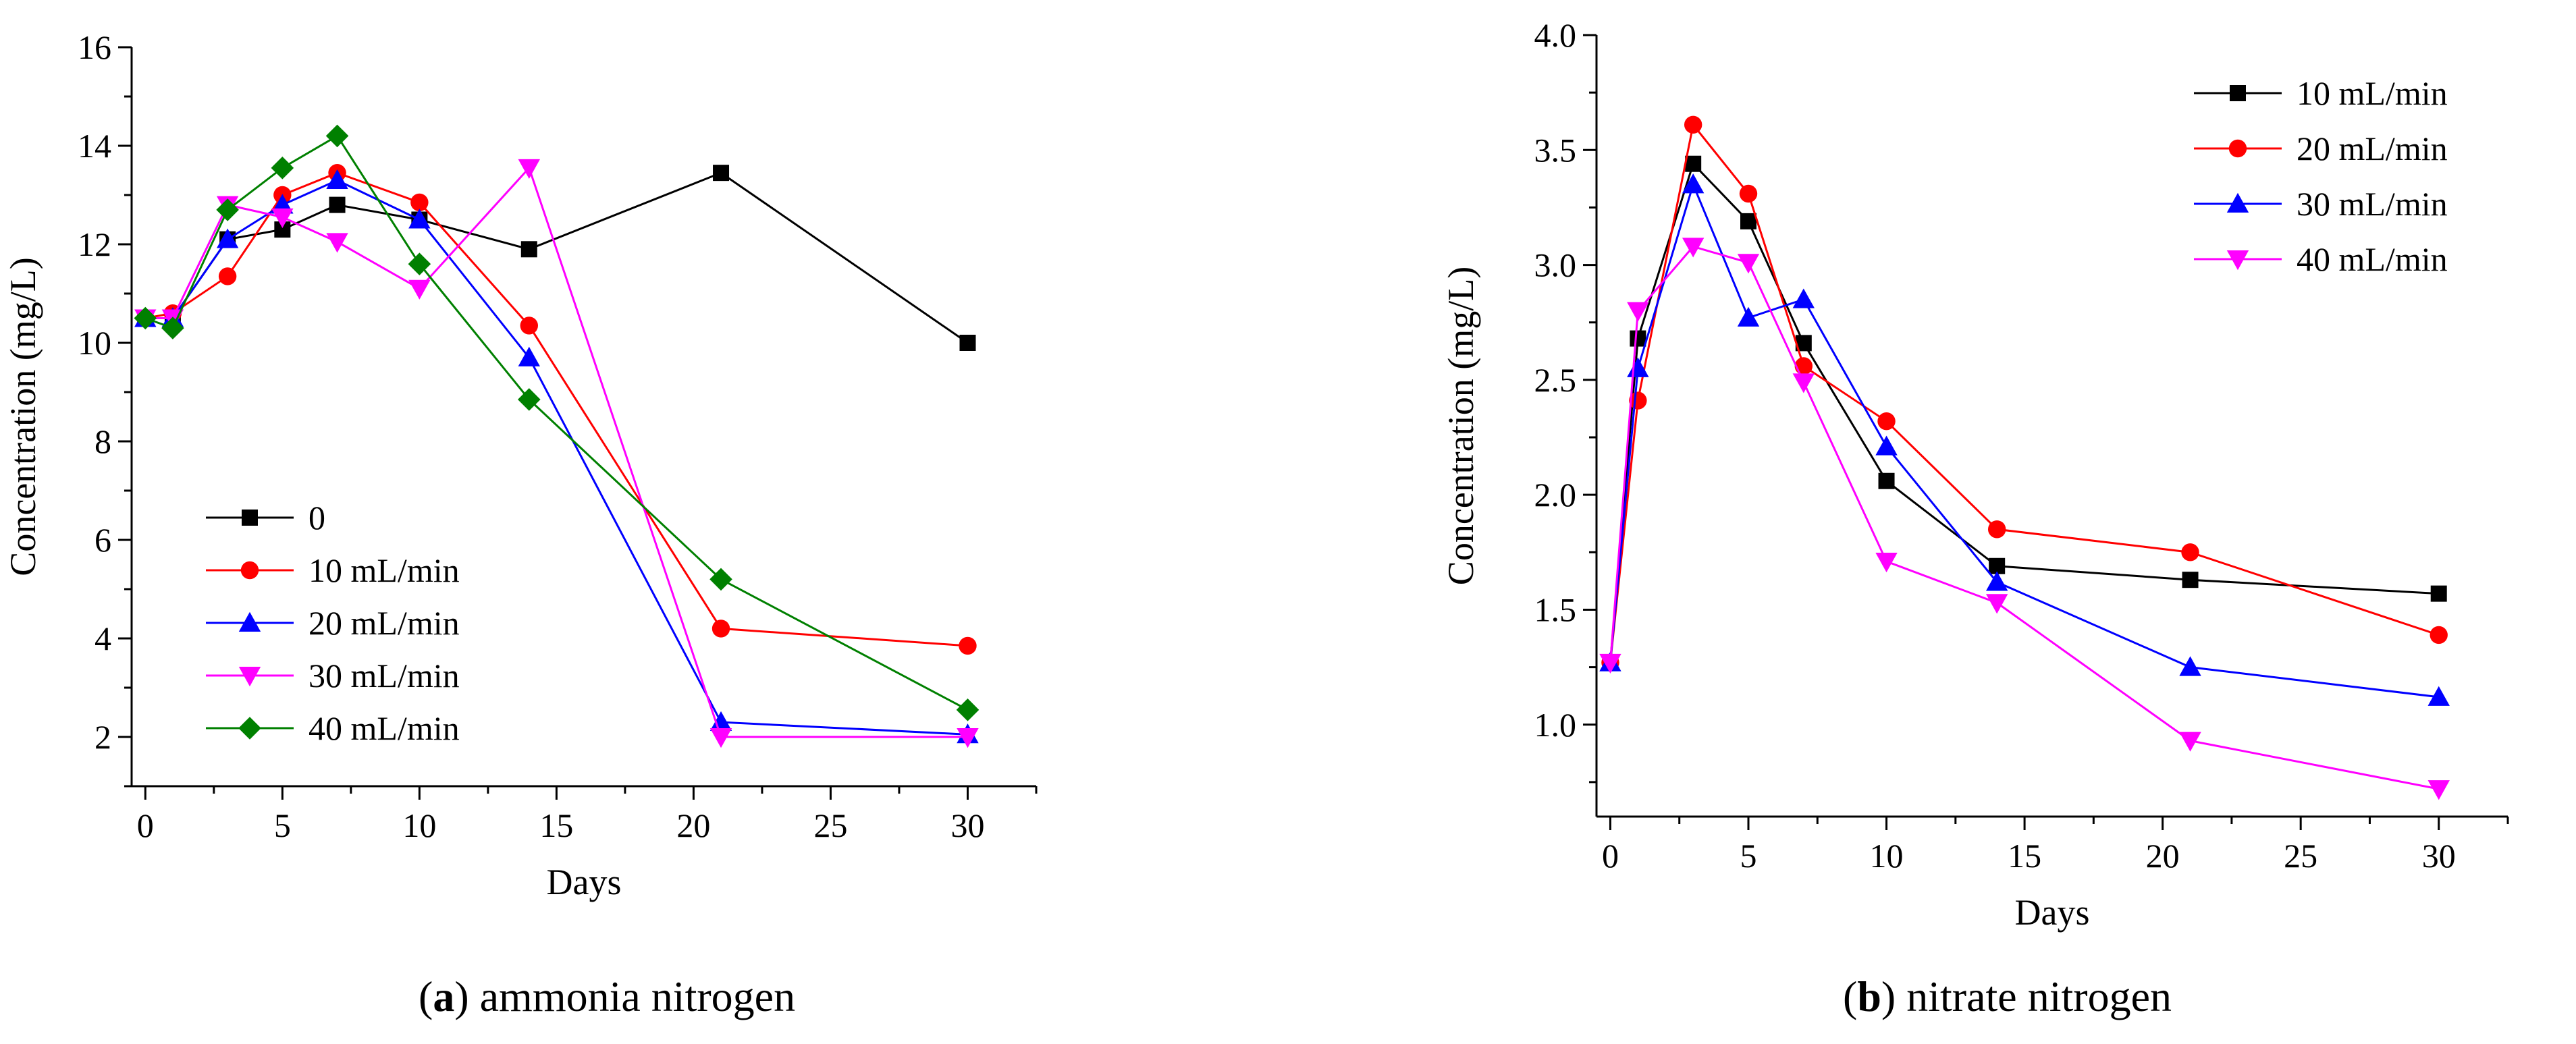  Describe the element at coordinates (384, 570) in the screenshot. I see `legend-label: 10 mL/min` at that location.